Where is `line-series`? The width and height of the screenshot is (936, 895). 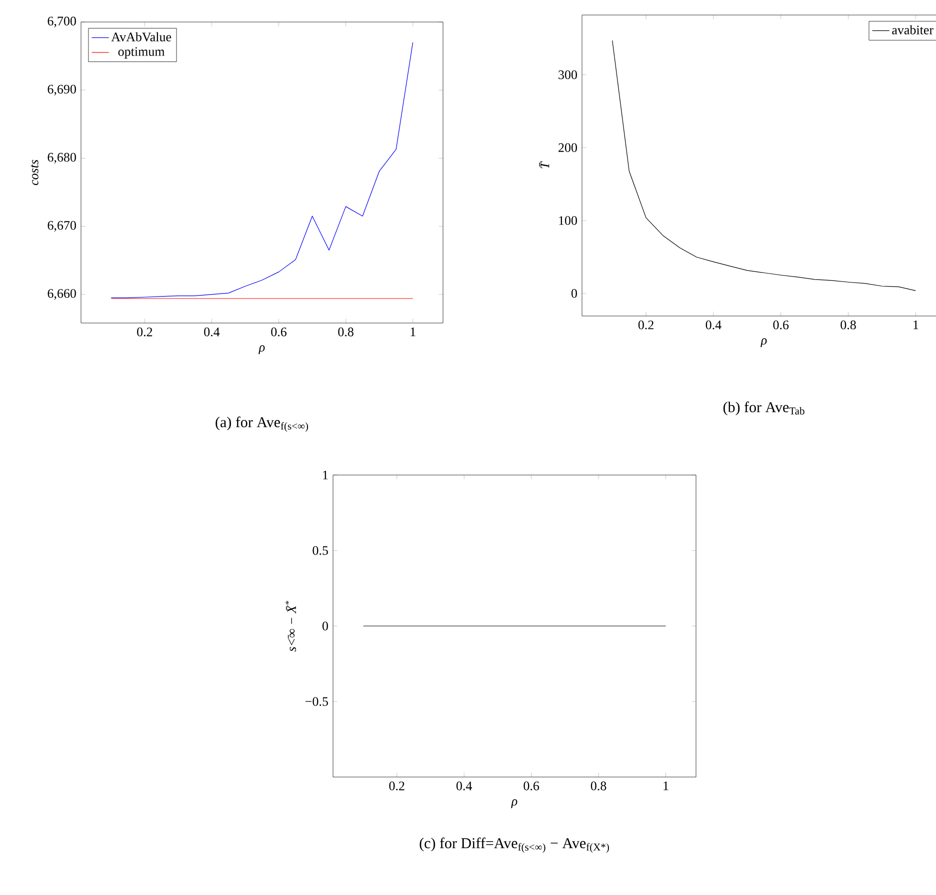 line-series is located at coordinates (262, 170).